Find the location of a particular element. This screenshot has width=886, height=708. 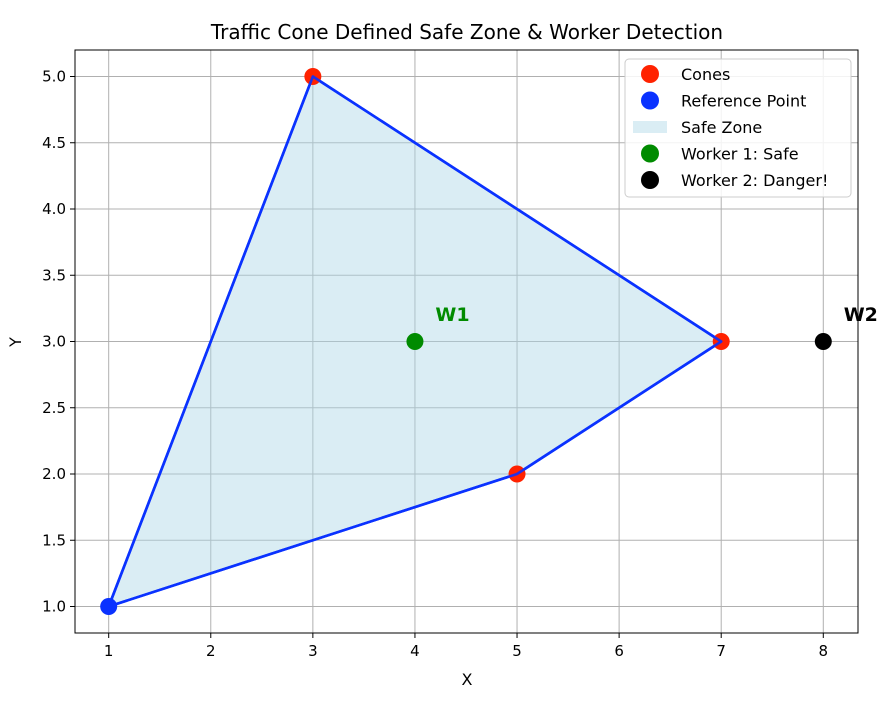

x-tick-label: 3 is located at coordinates (313, 651).